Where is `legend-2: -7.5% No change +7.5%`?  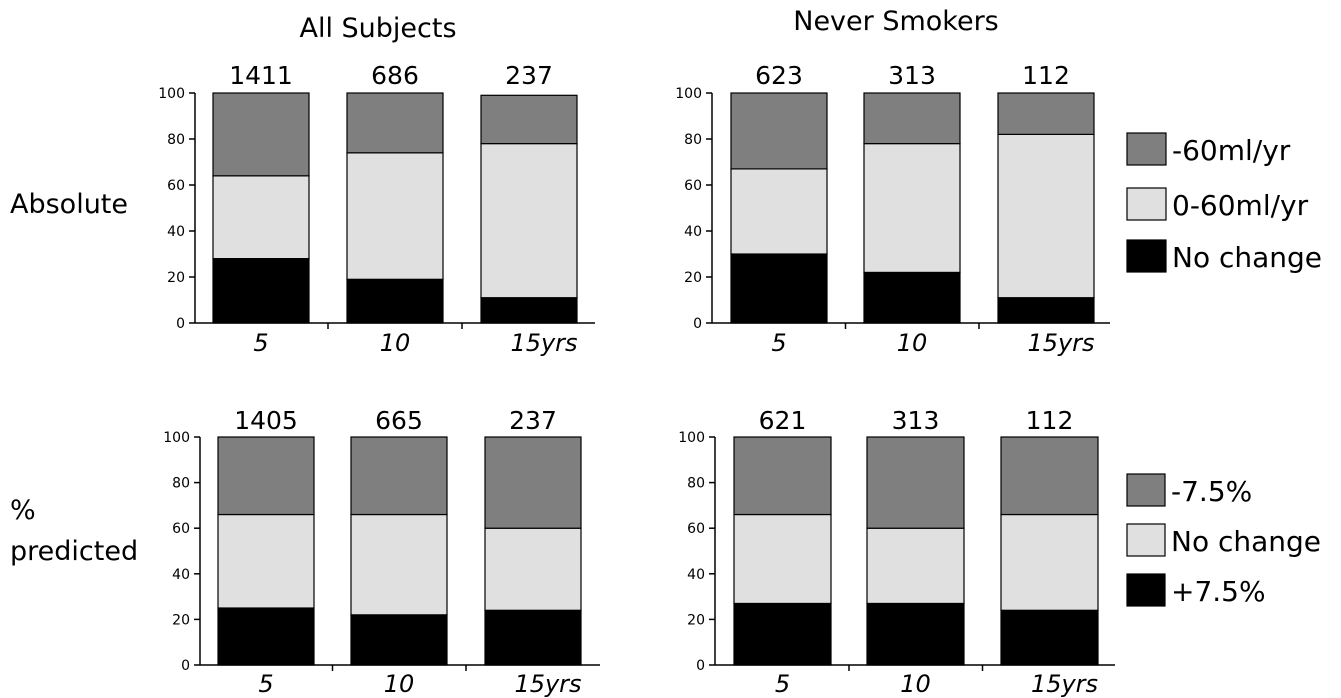
legend-2: -7.5% No change +7.5% is located at coordinates (1223, 540).